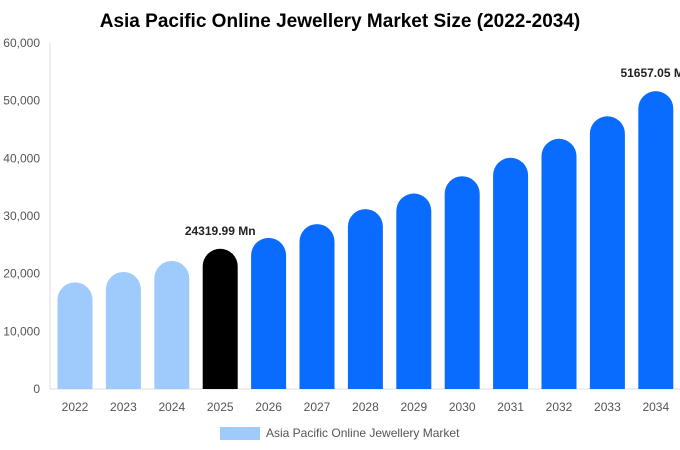 The image size is (680, 450). I want to click on bar-2031, so click(511, 273).